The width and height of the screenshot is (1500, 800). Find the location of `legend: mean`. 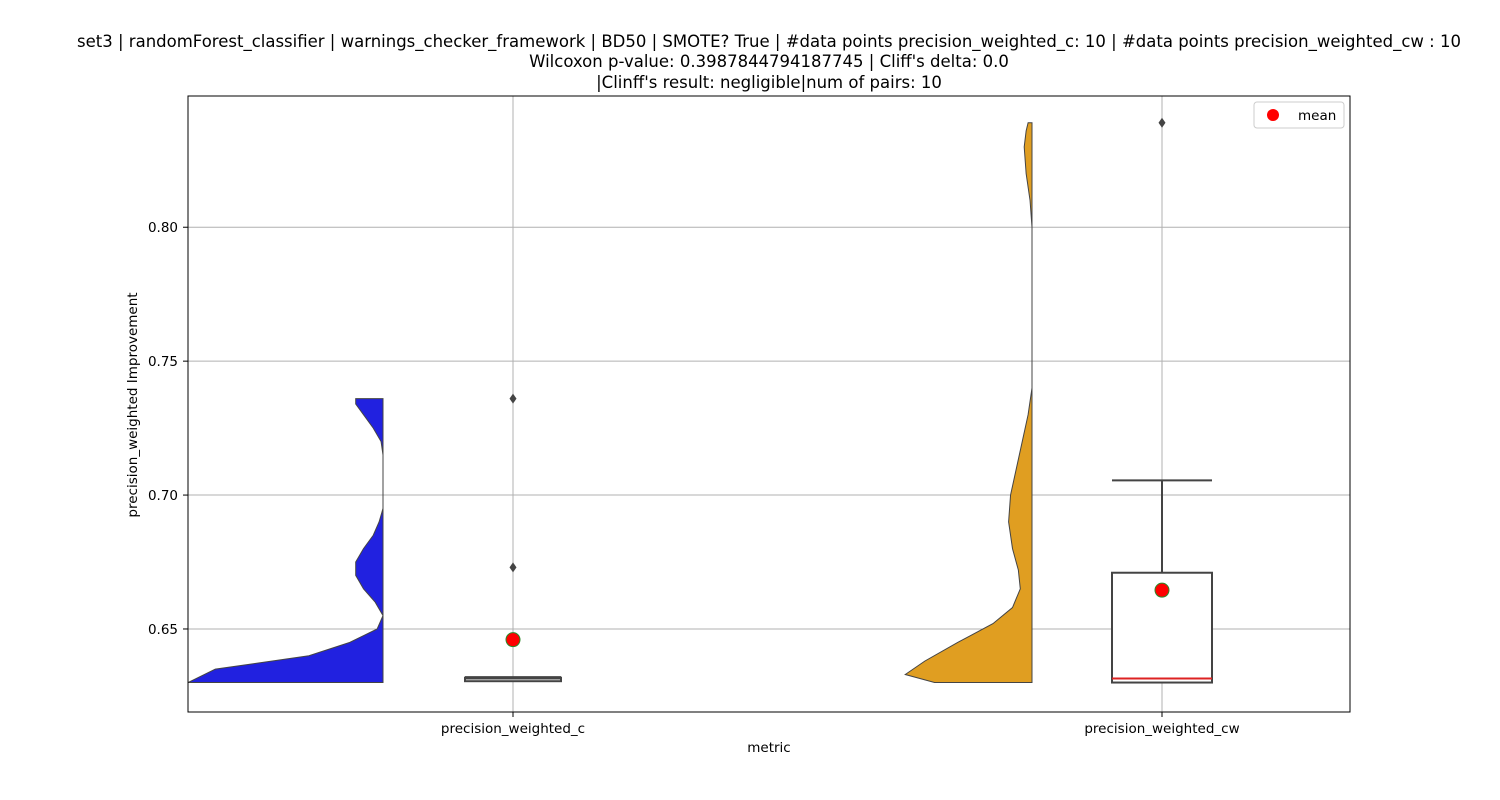

legend: mean is located at coordinates (1299, 115).